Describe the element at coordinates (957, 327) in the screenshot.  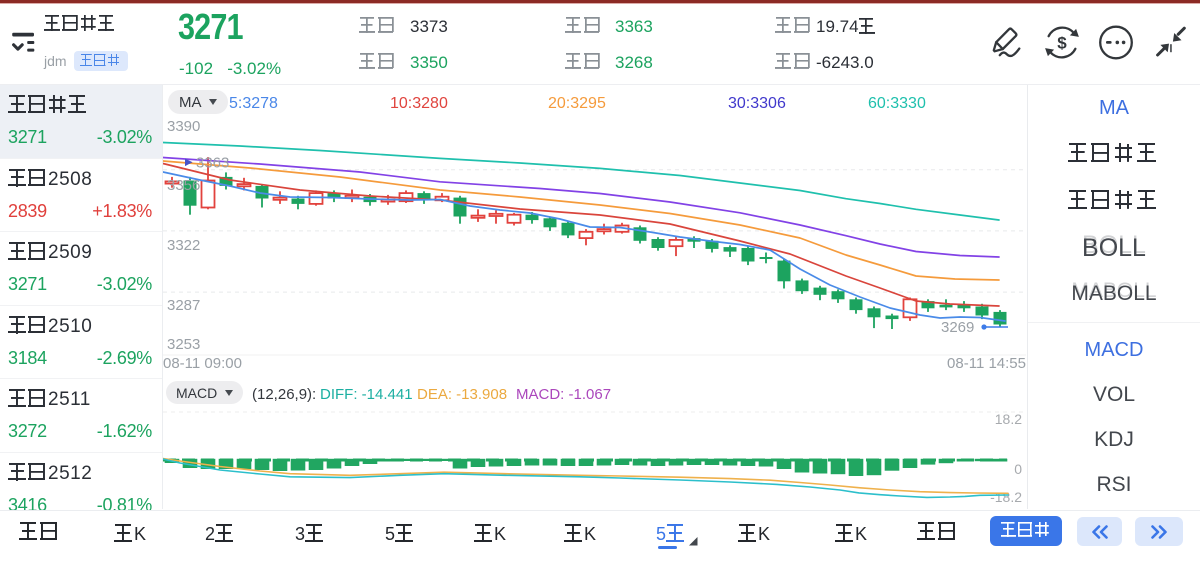
I see `svg-text: 3269` at that location.